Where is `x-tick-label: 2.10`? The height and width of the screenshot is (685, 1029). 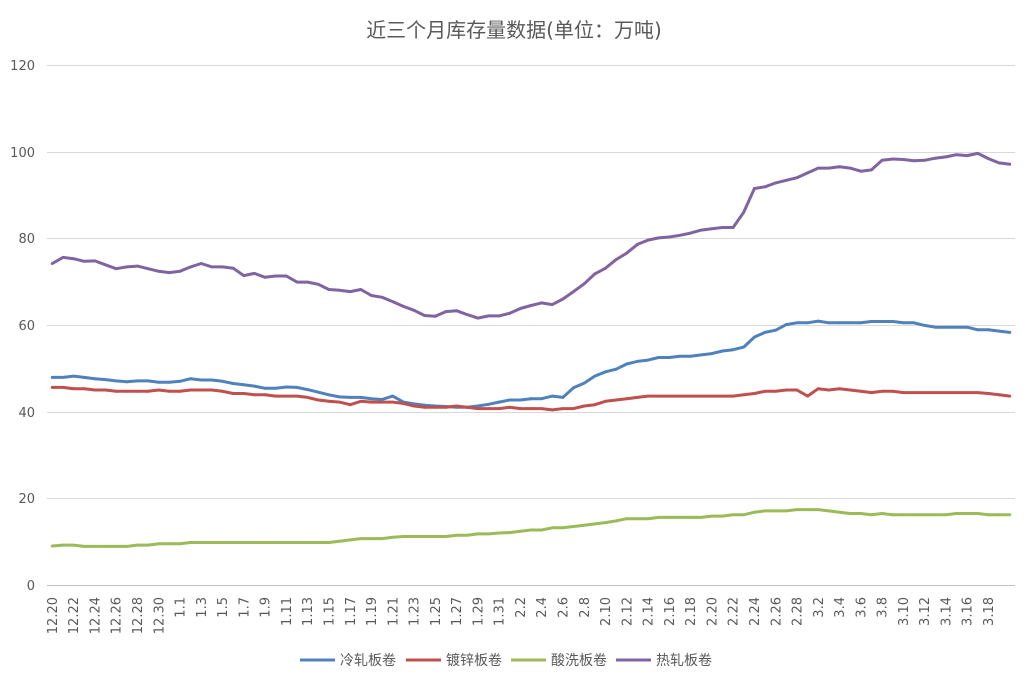 x-tick-label: 2.10 is located at coordinates (606, 611).